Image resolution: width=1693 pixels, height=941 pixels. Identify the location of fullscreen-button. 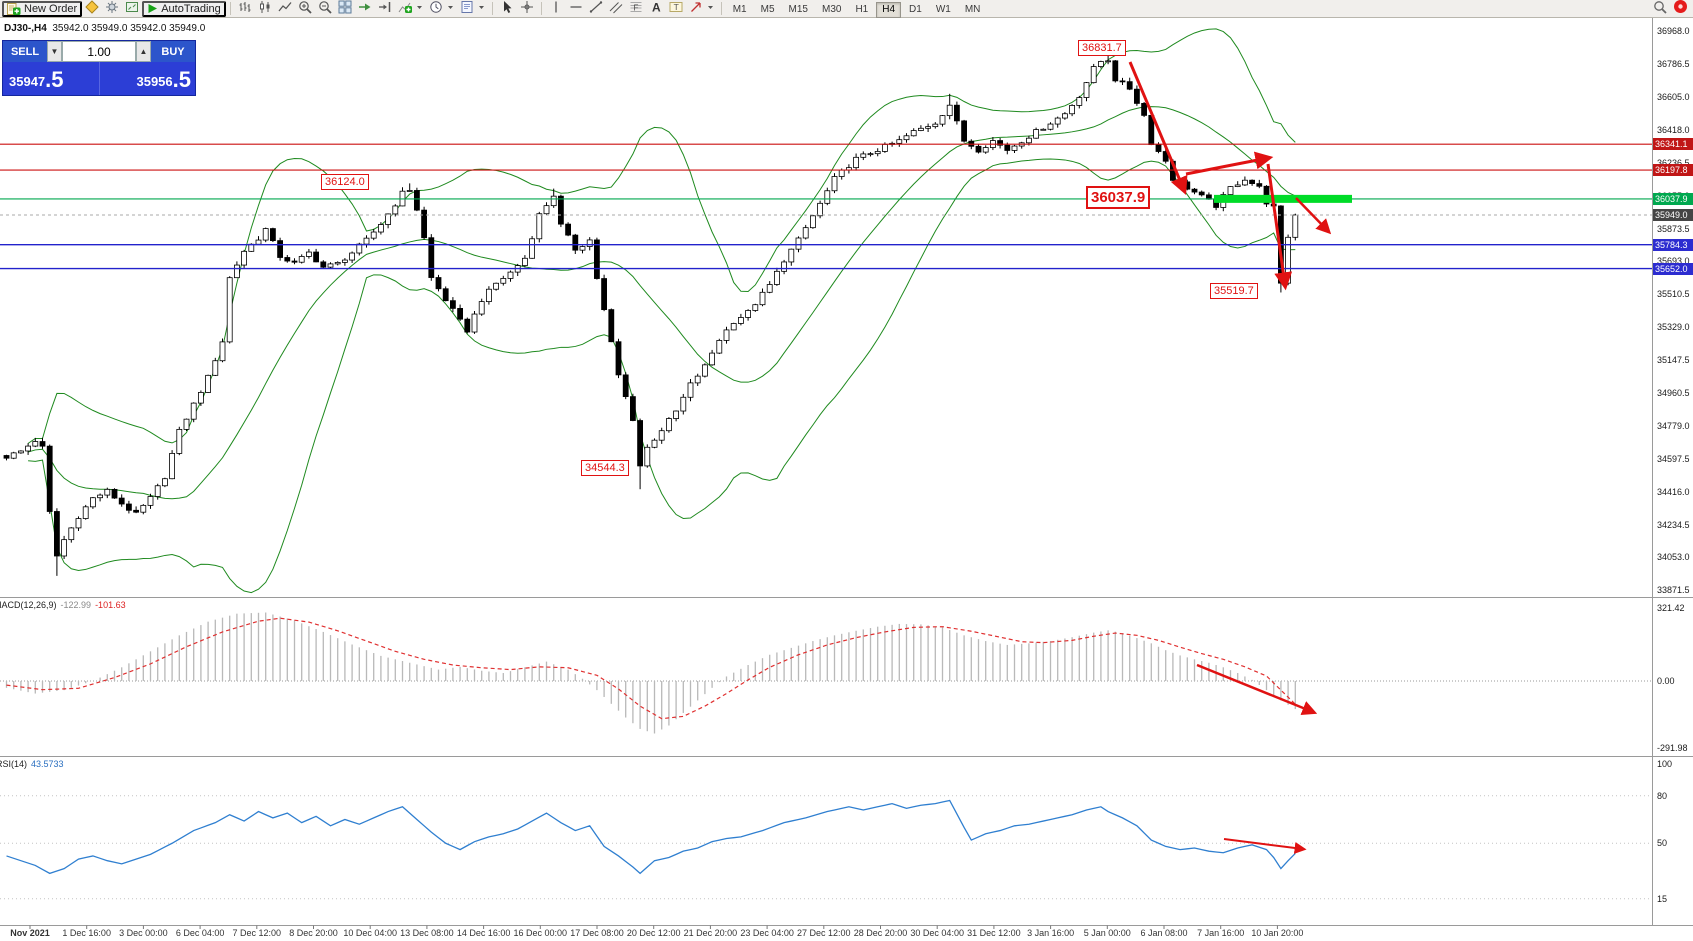
(132, 7).